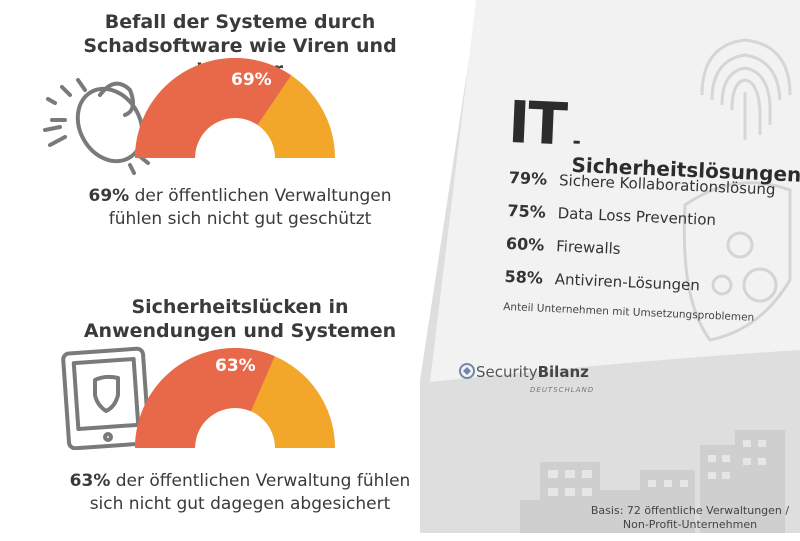 This screenshot has height=541, width=800. What do you see at coordinates (240, 331) in the screenshot?
I see `section2-title-line2: Anwendungen und Systemen` at bounding box center [240, 331].